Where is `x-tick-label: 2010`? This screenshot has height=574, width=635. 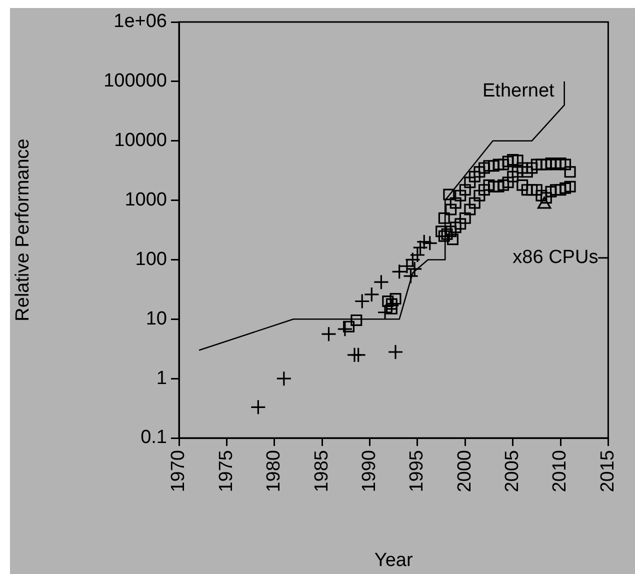
x-tick-label: 2010 is located at coordinates (560, 471).